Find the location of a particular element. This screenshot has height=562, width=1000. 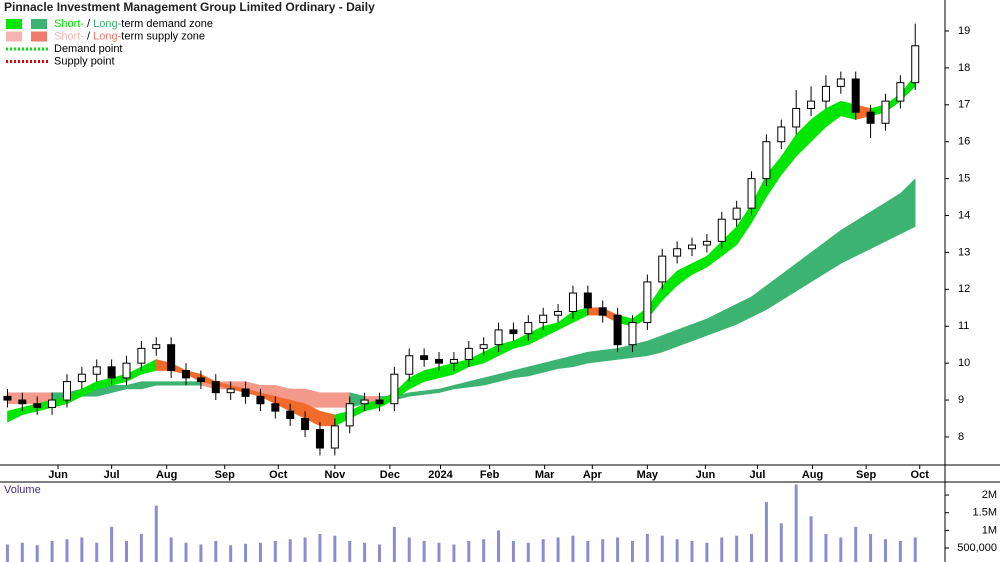

x-tick-label: Dec is located at coordinates (390, 475).